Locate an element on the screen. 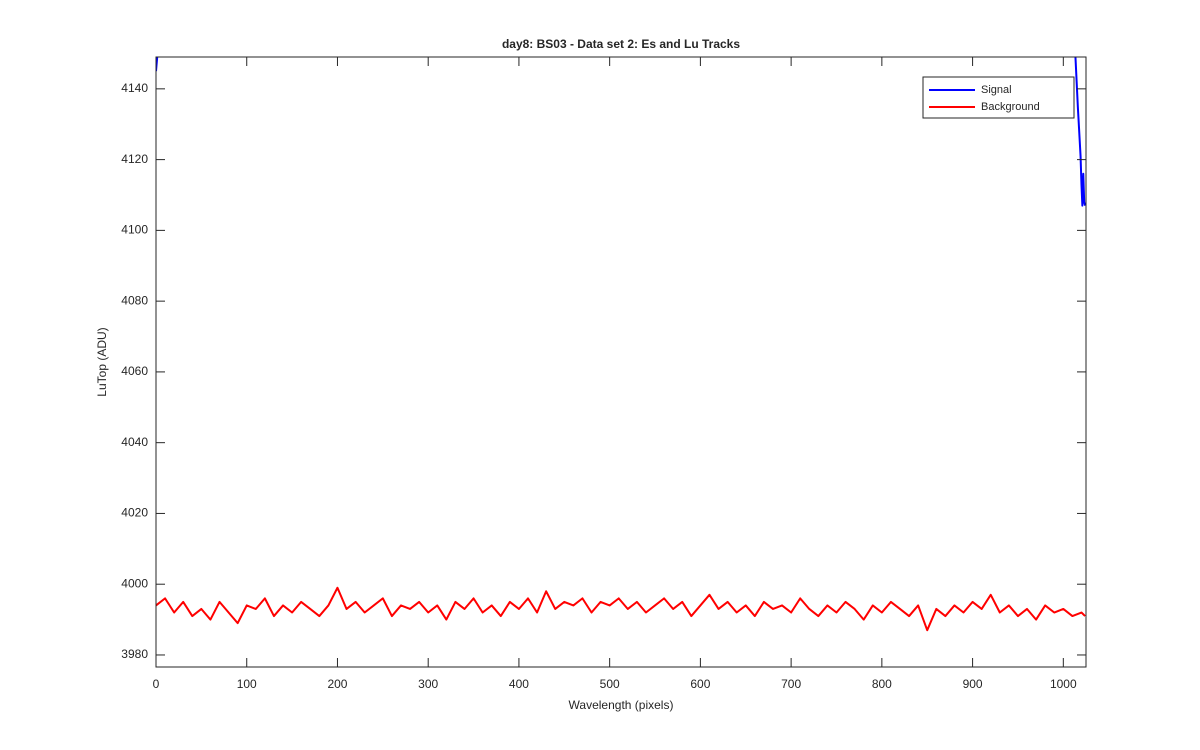 This screenshot has height=750, width=1200. x-tick-label: 200 is located at coordinates (337, 684).